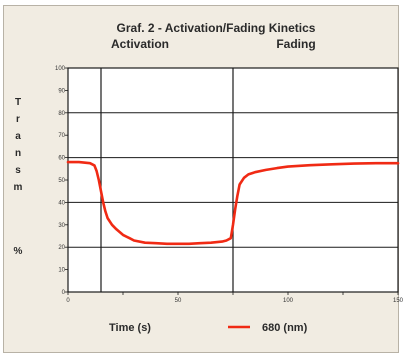  What do you see at coordinates (288, 301) in the screenshot?
I see `x-tick-label-100: 100` at bounding box center [288, 301].